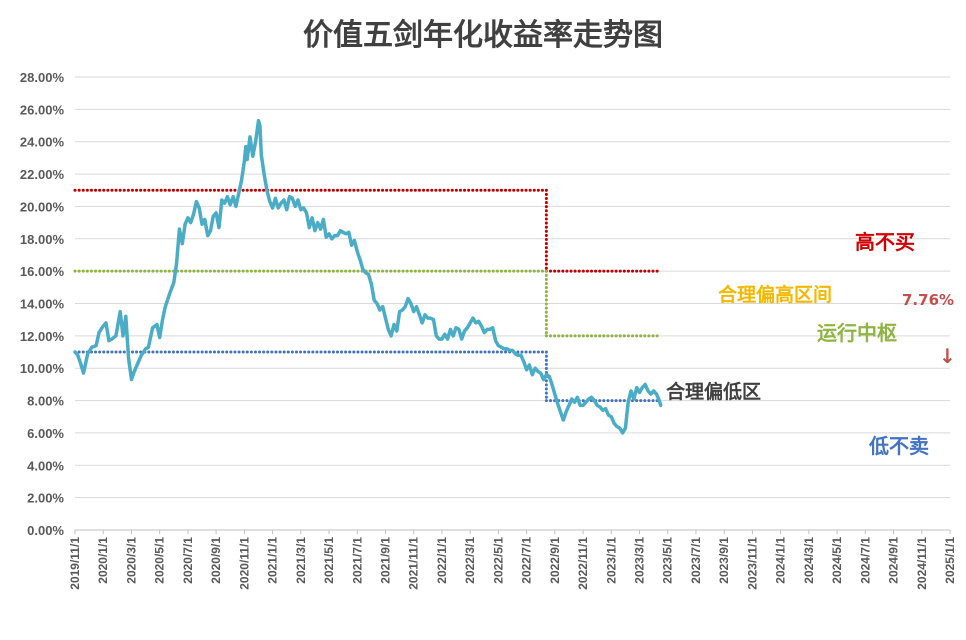 The image size is (966, 640). I want to click on annotation-down-arrow: ↓, so click(947, 356).